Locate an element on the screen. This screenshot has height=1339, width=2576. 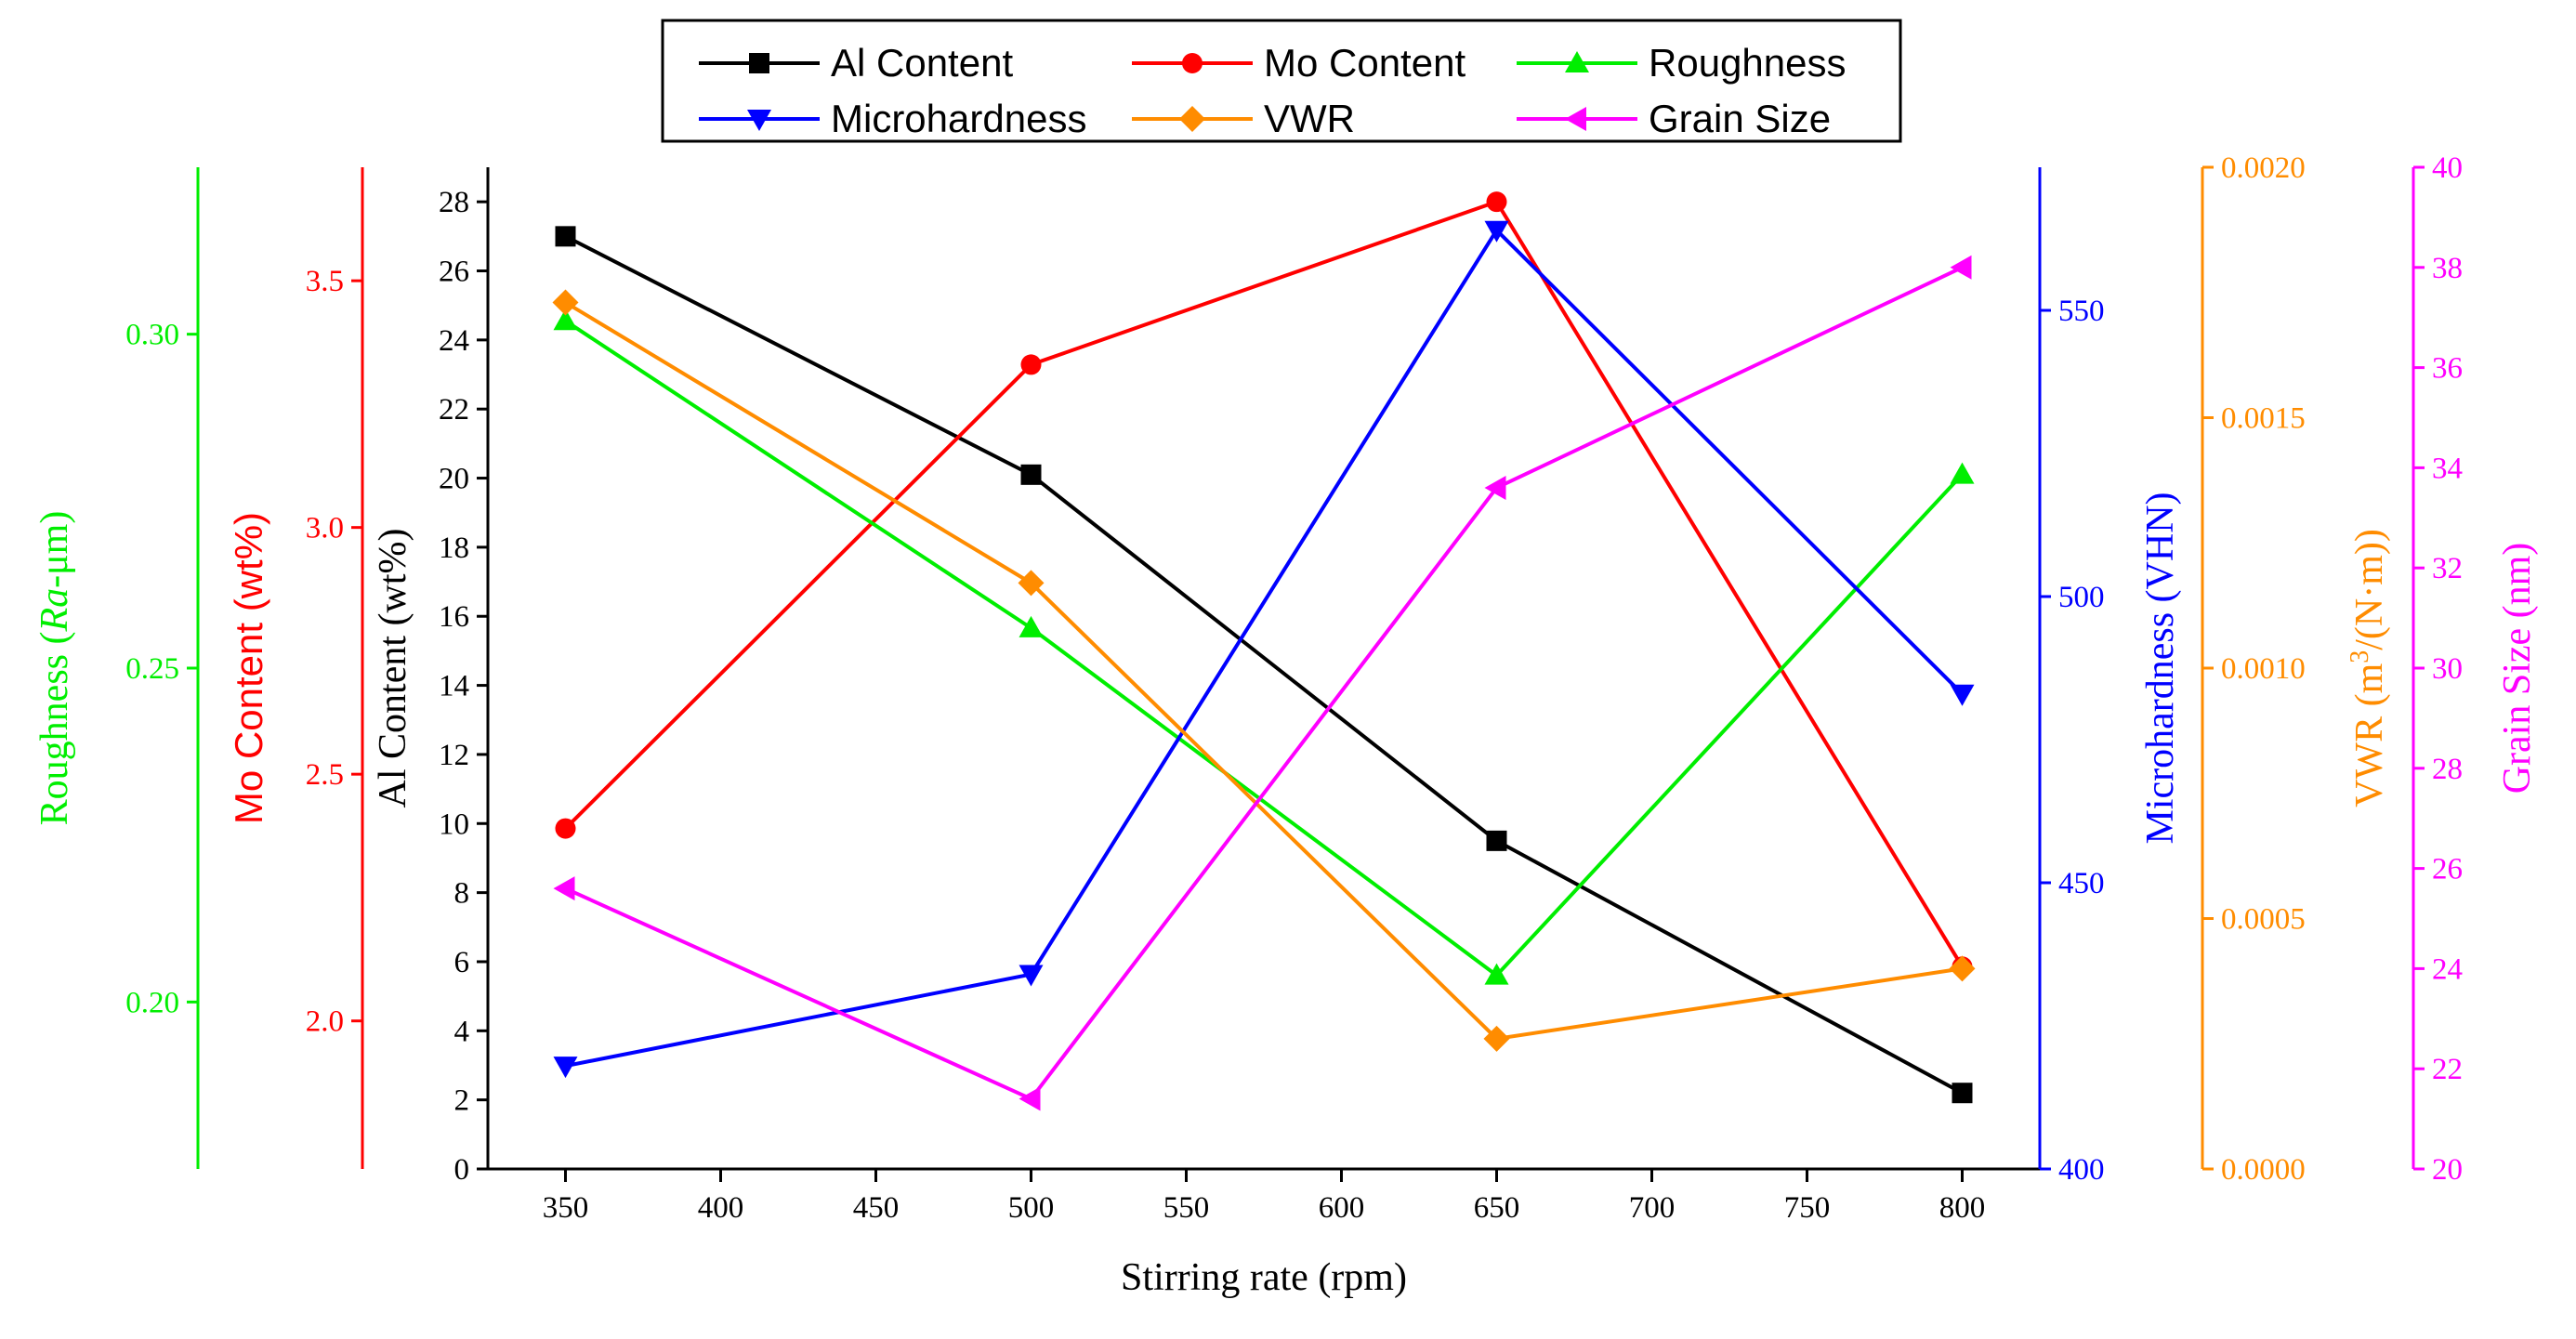
vwr-tick-label: 0.0020 is located at coordinates (2263, 168).